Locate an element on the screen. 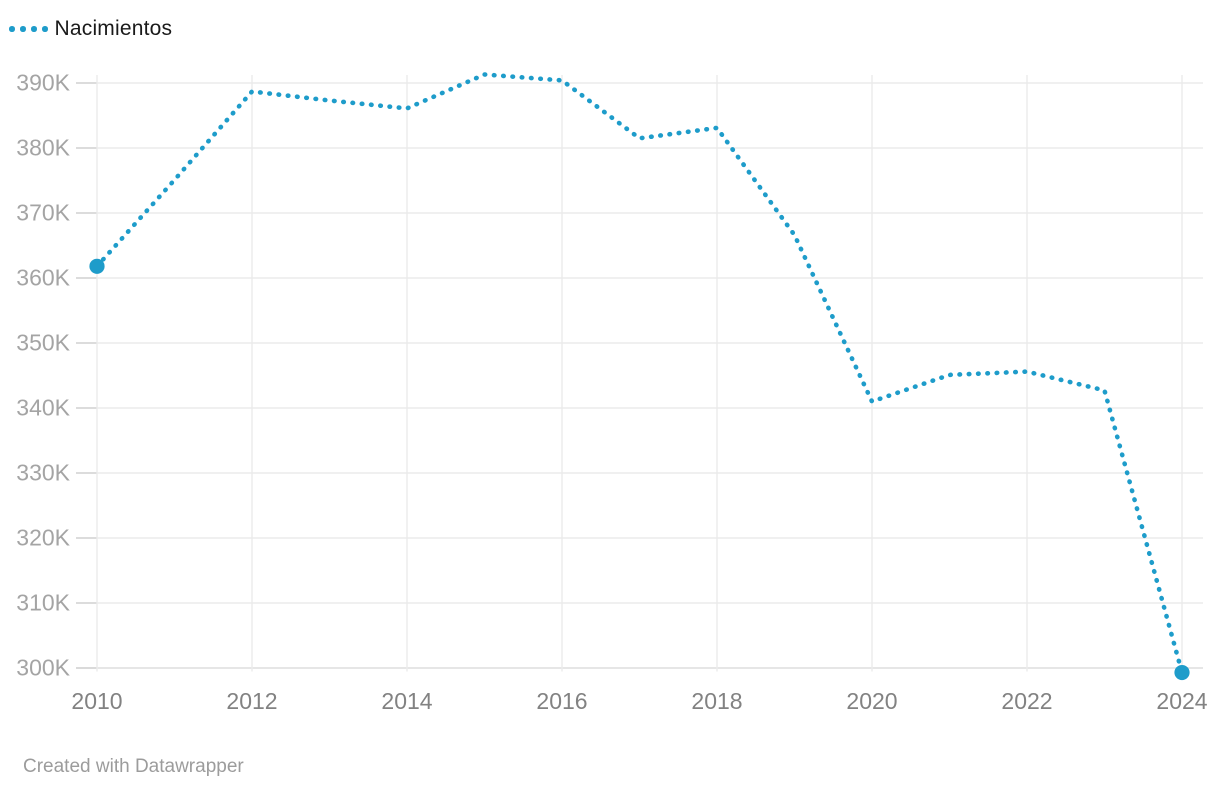  y-axis-tick-label: 330K is located at coordinates (43, 473).